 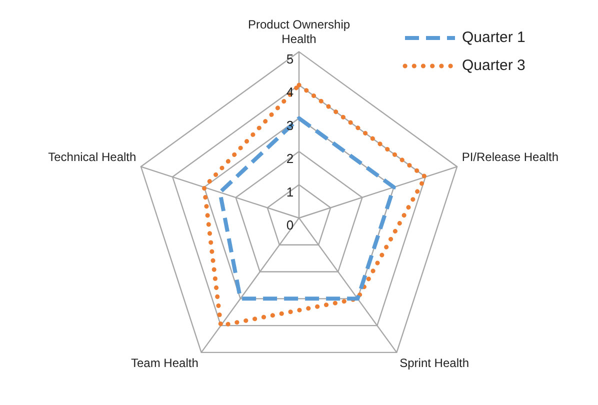 I want to click on spoke-label: Sprint Health, so click(x=435, y=363).